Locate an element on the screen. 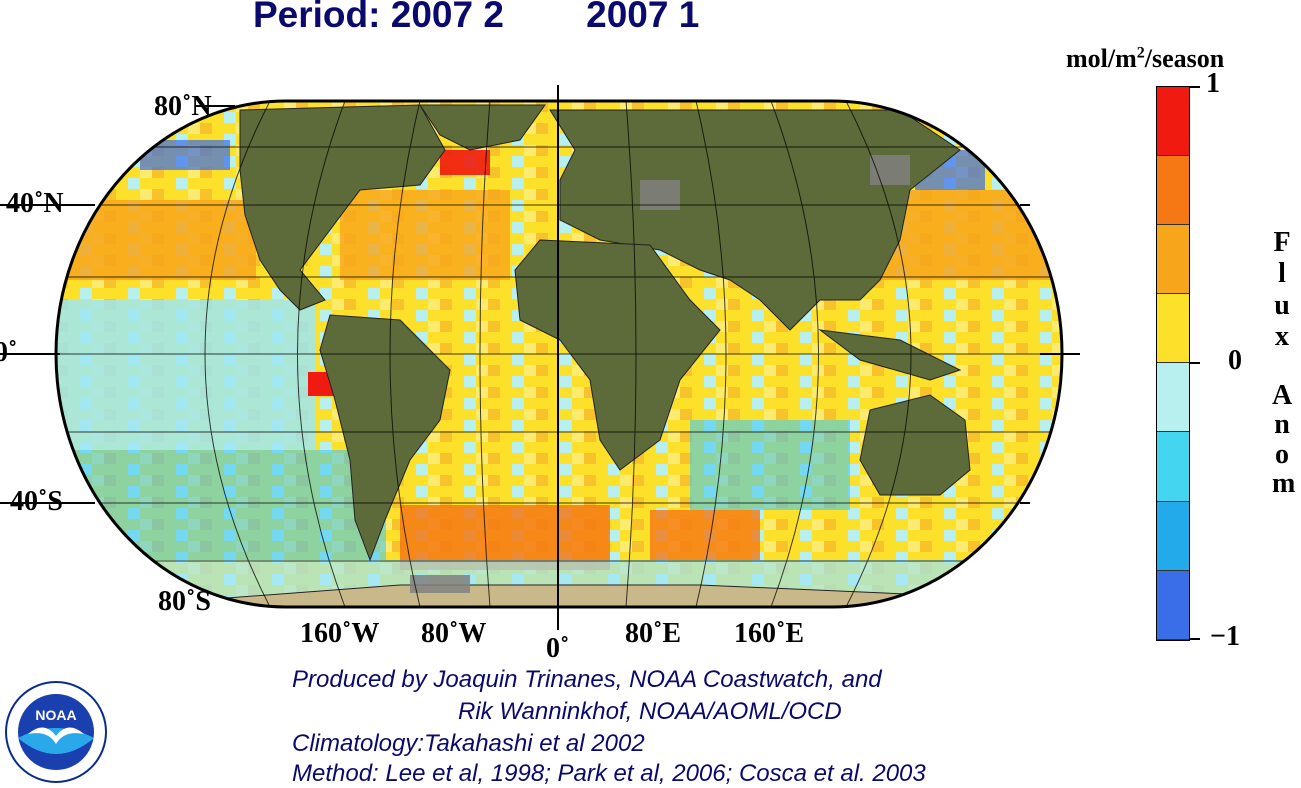  colorbar is located at coordinates (1173, 363).